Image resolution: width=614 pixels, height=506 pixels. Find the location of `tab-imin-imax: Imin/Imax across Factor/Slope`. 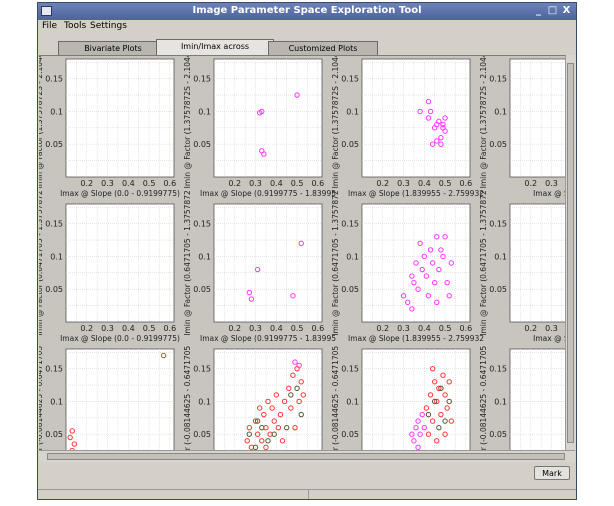

tab-imin-imax: Imin/Imax across Factor/Slope is located at coordinates (215, 51).